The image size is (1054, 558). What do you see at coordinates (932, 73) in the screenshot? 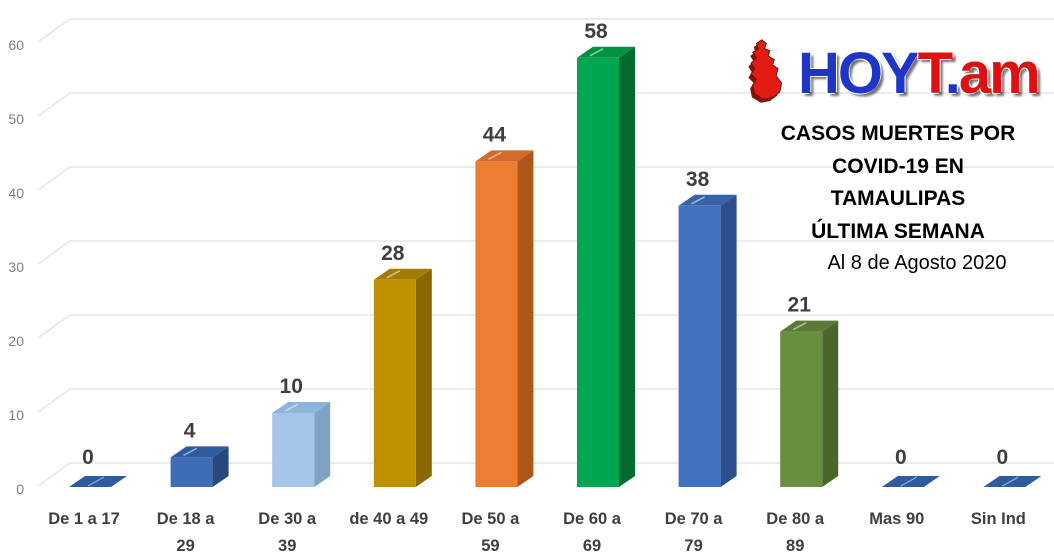
I see `logo-part-t: T` at bounding box center [932, 73].